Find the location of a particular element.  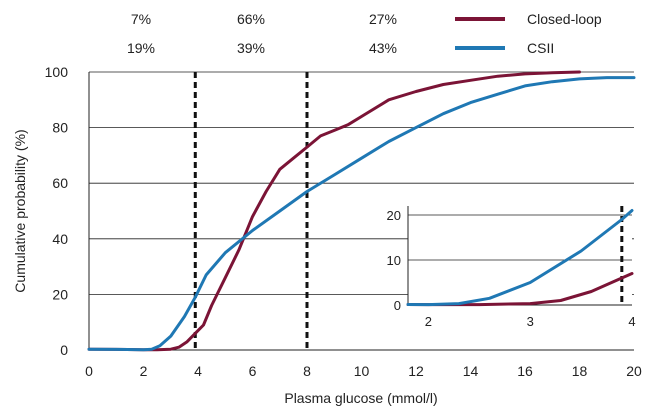

inset-plot: 0 10 20 2 3 4 is located at coordinates (511, 267).